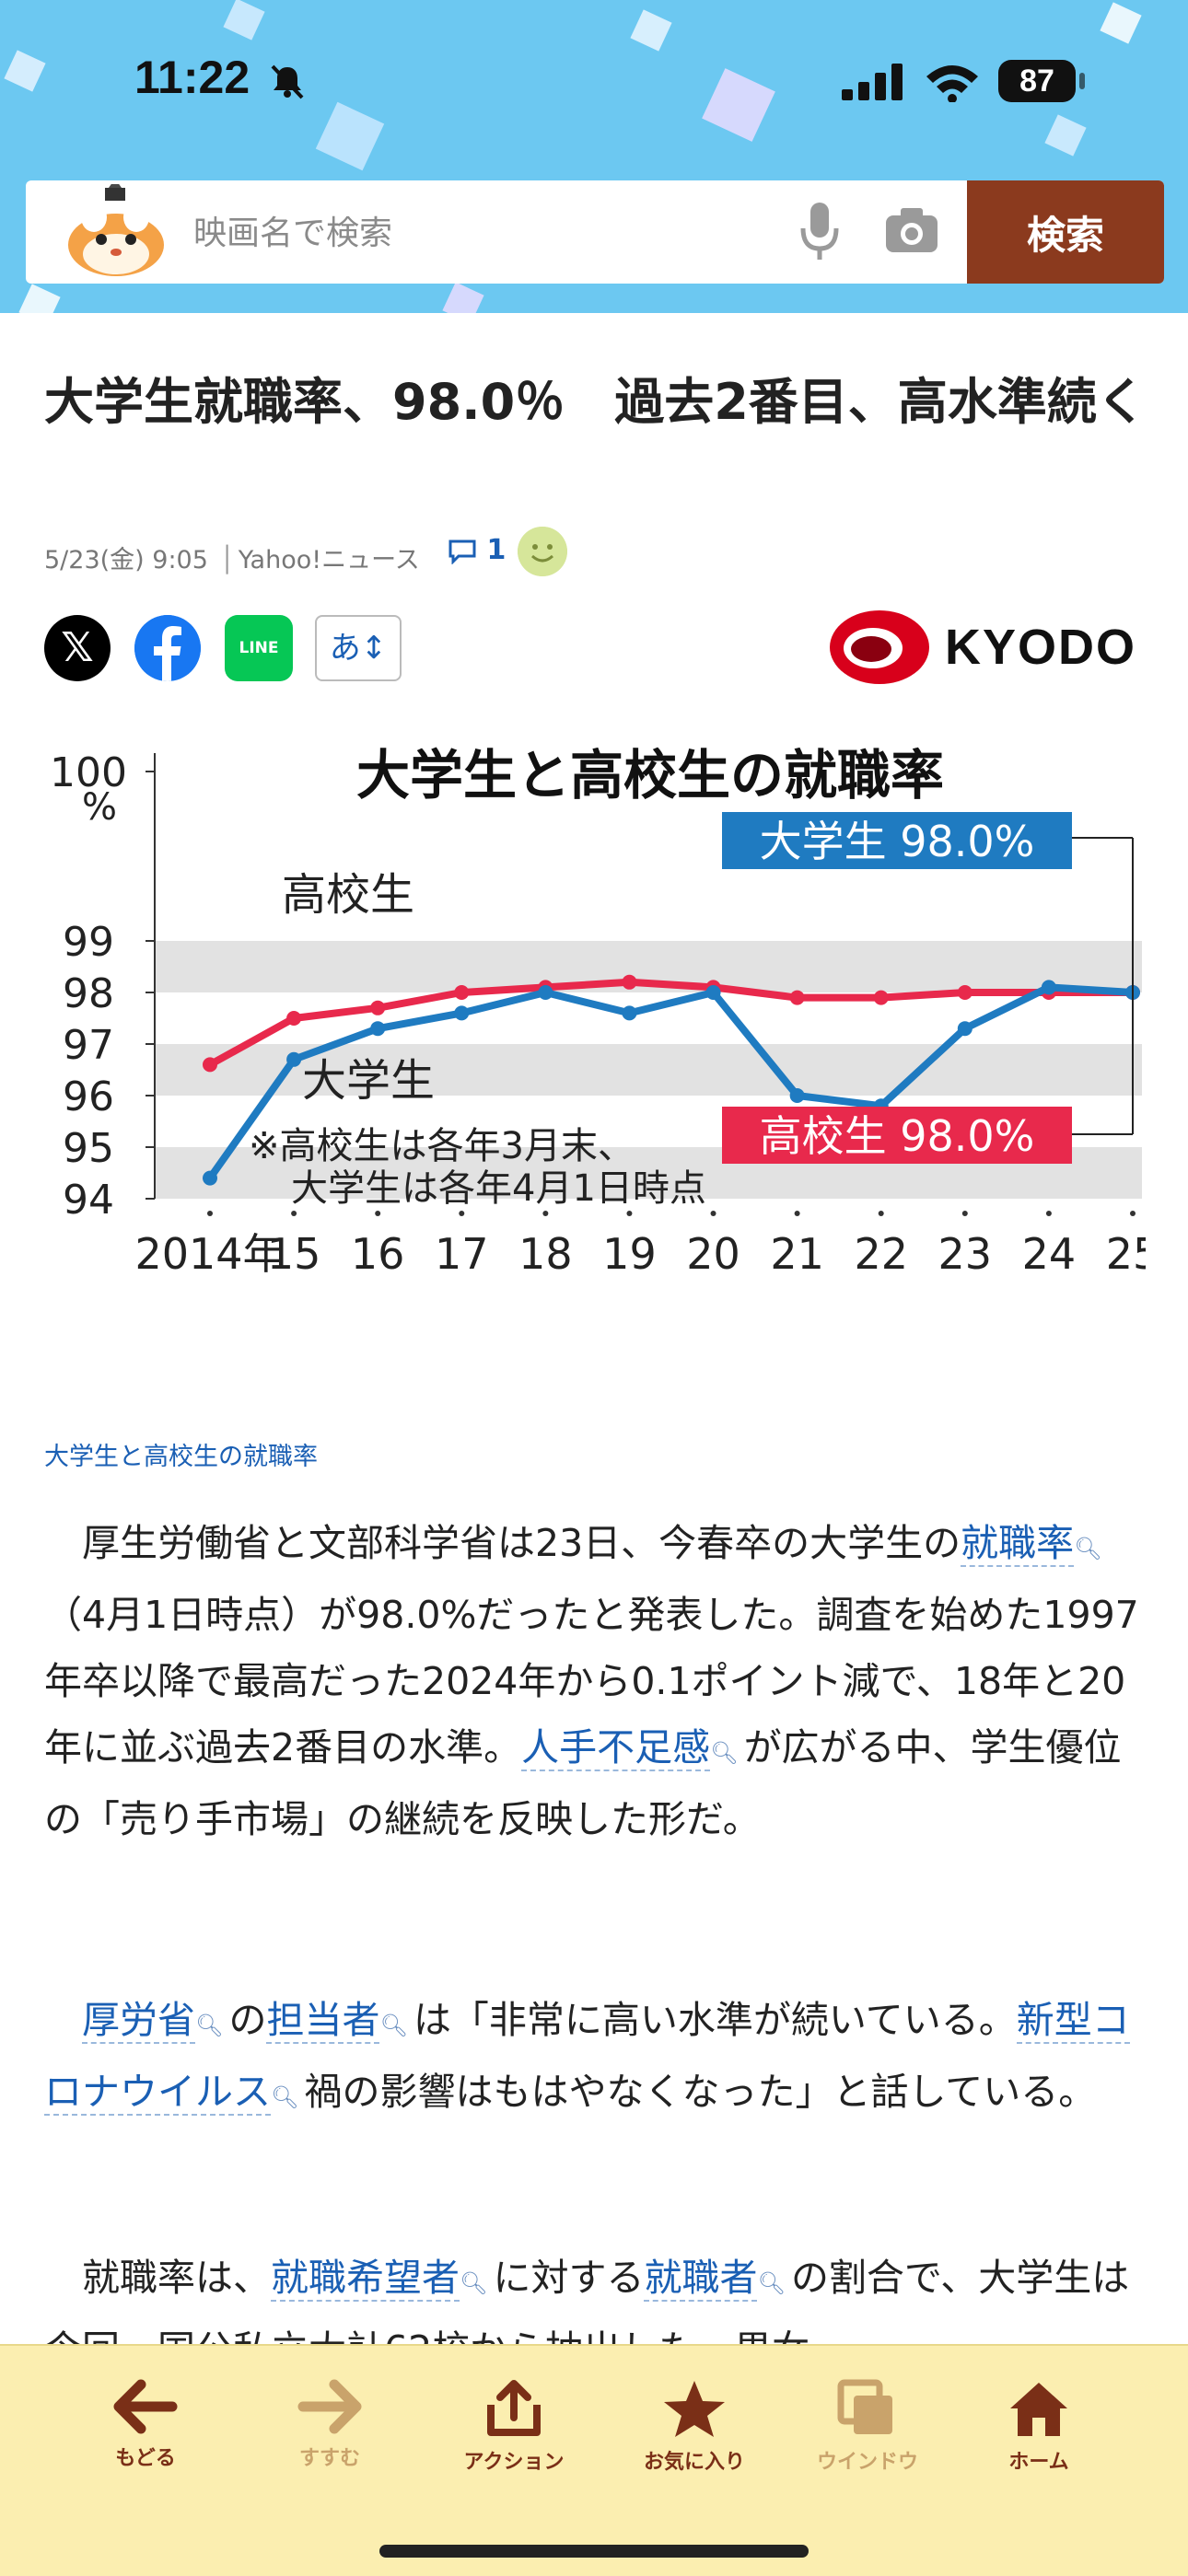  I want to click on article-source: Yahoo!ニュース, so click(329, 560).